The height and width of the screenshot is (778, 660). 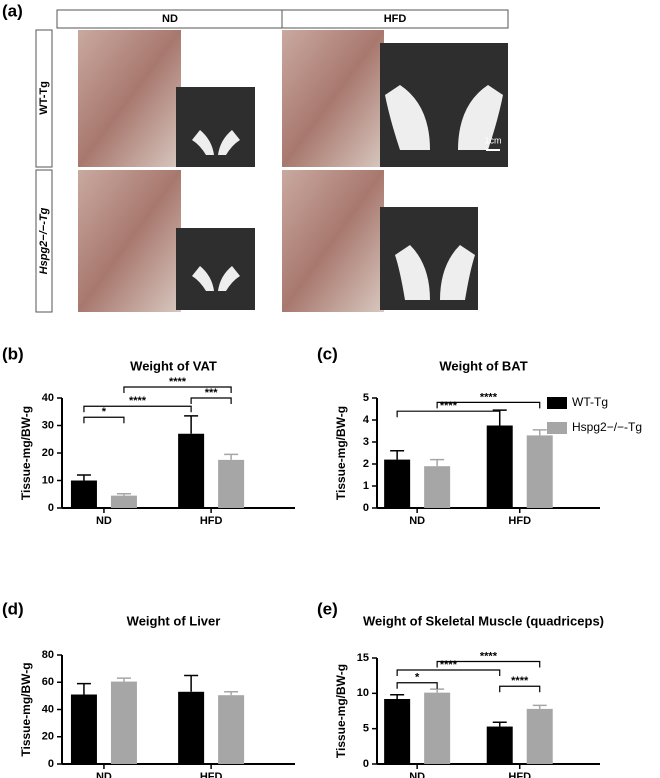 I want to click on y-tick-label: 3, so click(x=366, y=442).